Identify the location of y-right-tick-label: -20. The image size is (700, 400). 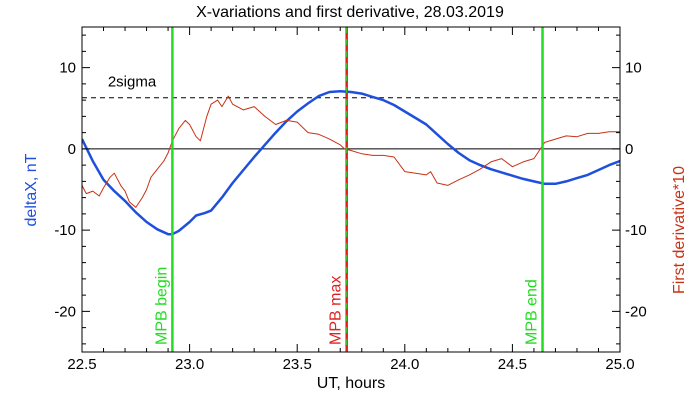
(636, 311).